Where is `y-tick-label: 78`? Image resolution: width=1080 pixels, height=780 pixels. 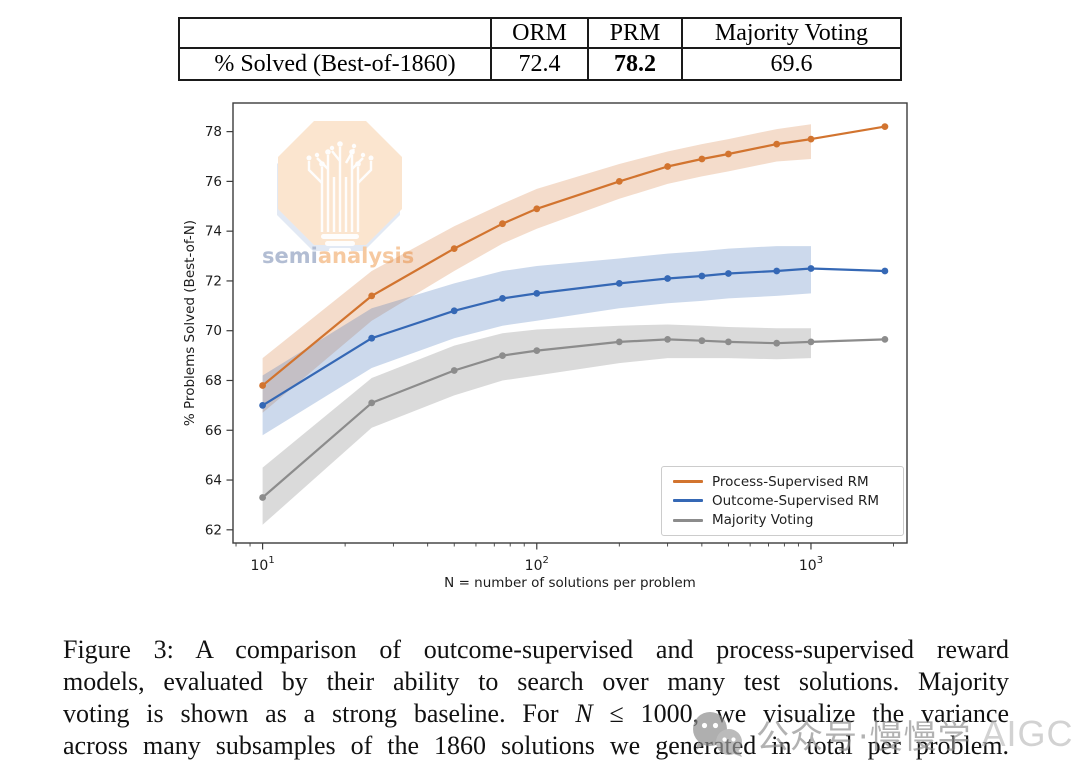 y-tick-label: 78 is located at coordinates (213, 132).